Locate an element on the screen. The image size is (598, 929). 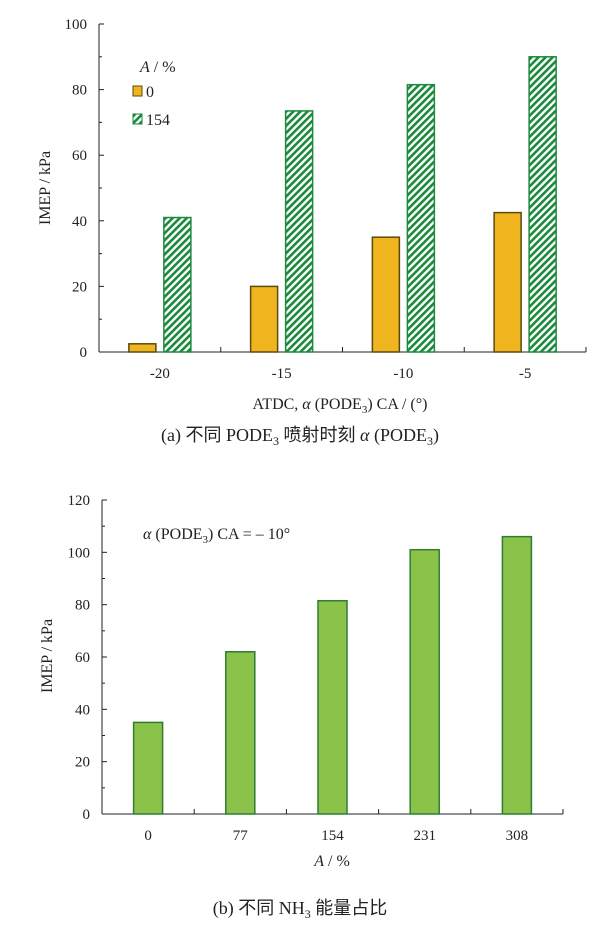
caption-a-sub: 3 is located at coordinates (276, 441).